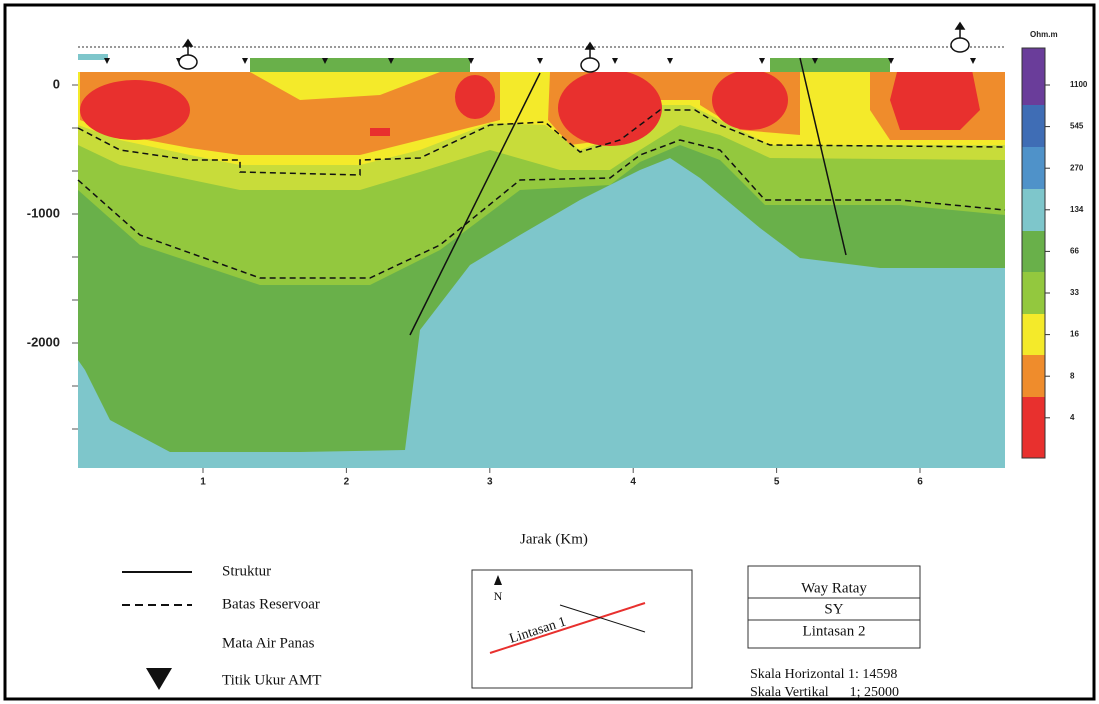 The width and height of the screenshot is (1099, 704). I want to click on layer-cyan, so click(93, 57).